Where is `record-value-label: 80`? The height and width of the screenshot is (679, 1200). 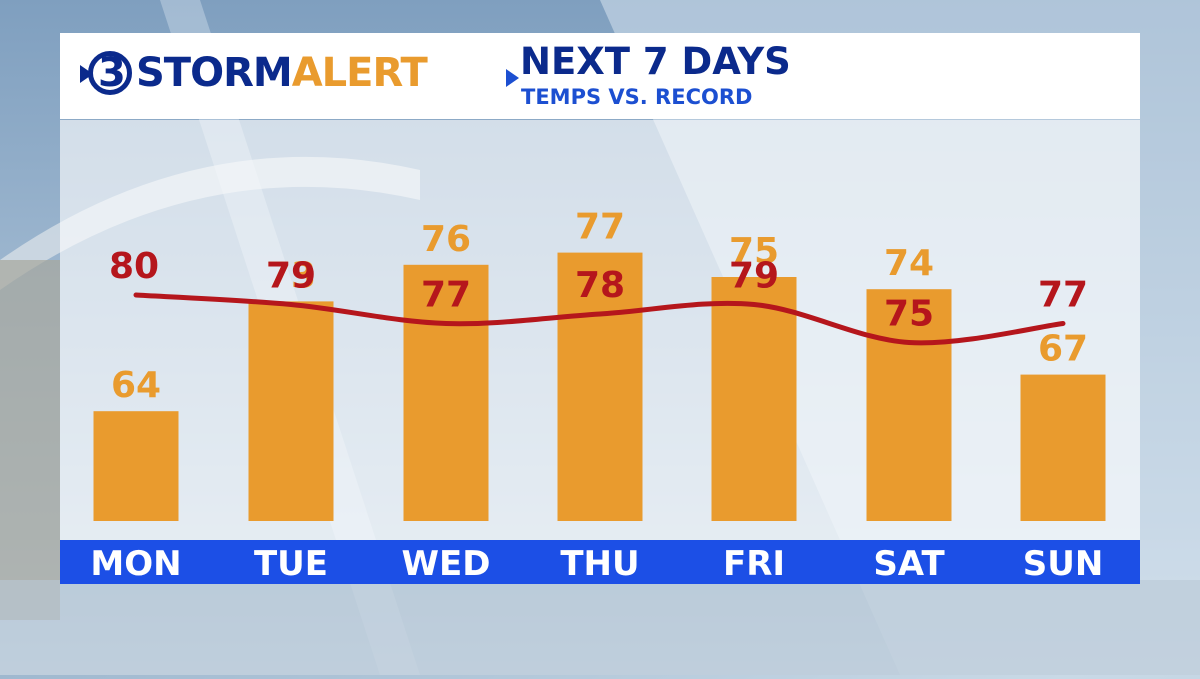
record-value-label: 80 is located at coordinates (134, 266).